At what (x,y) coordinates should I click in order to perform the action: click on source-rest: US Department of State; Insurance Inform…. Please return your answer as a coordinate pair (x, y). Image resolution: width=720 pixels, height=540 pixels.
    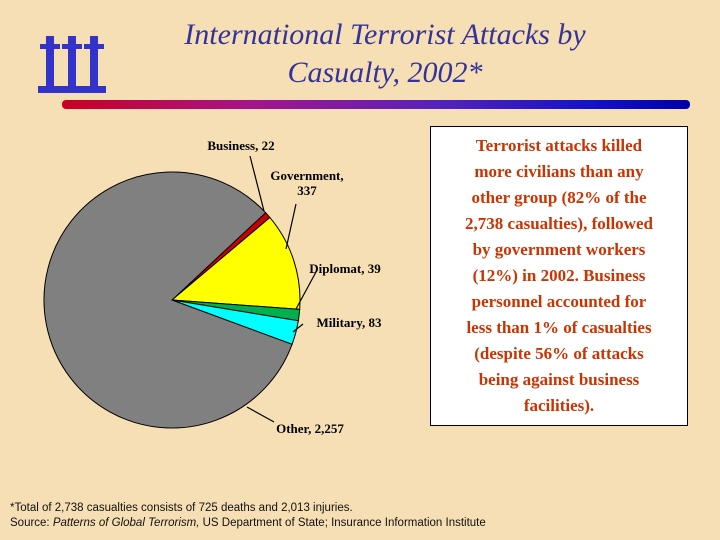
    Looking at the image, I should click on (342, 522).